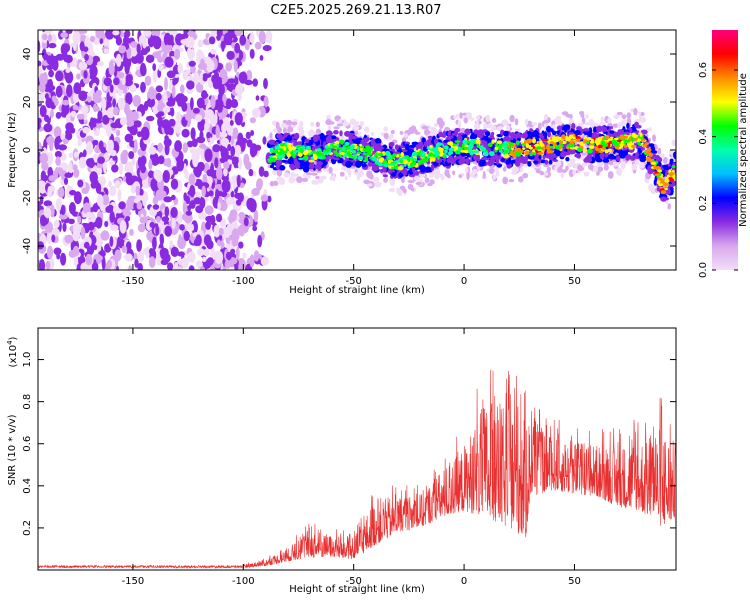  What do you see at coordinates (464, 581) in the screenshot?
I see `x-tick-label: 0` at bounding box center [464, 581].